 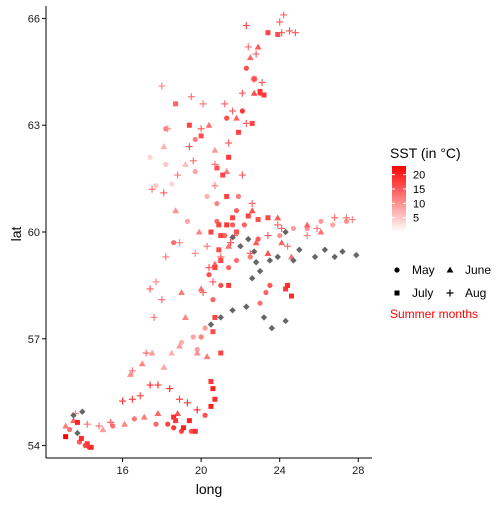 What do you see at coordinates (34, 233) in the screenshot?
I see `y-tick-label: 60` at bounding box center [34, 233].